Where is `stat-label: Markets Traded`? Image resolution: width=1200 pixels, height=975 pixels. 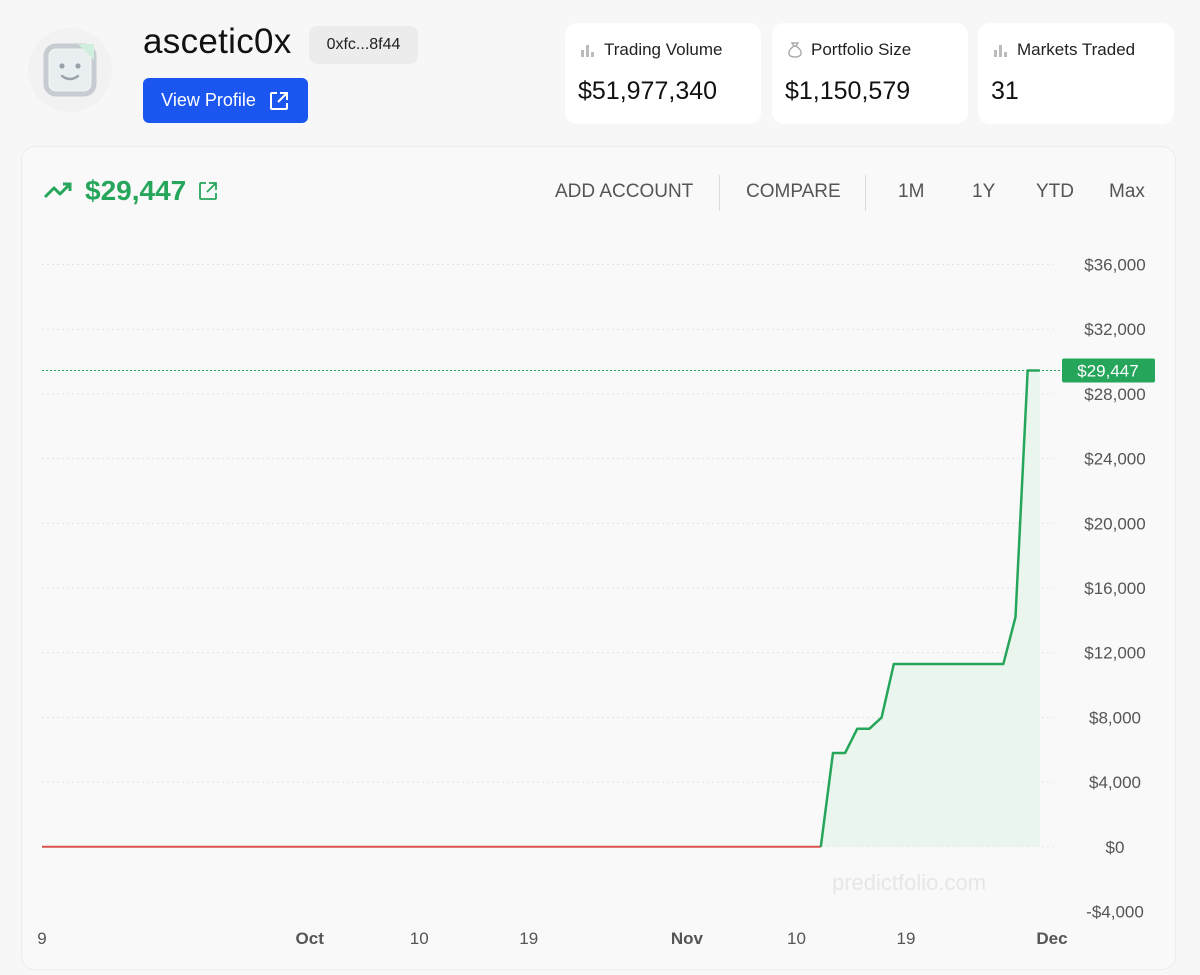 stat-label: Markets Traded is located at coordinates (1076, 49).